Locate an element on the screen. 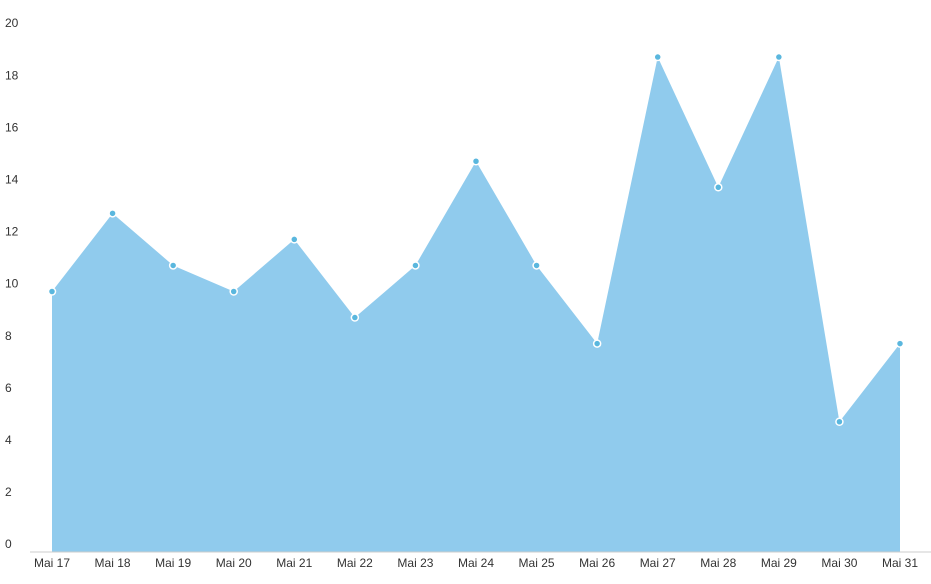 The image size is (931, 584). y-tick-label: 6 is located at coordinates (8, 388).